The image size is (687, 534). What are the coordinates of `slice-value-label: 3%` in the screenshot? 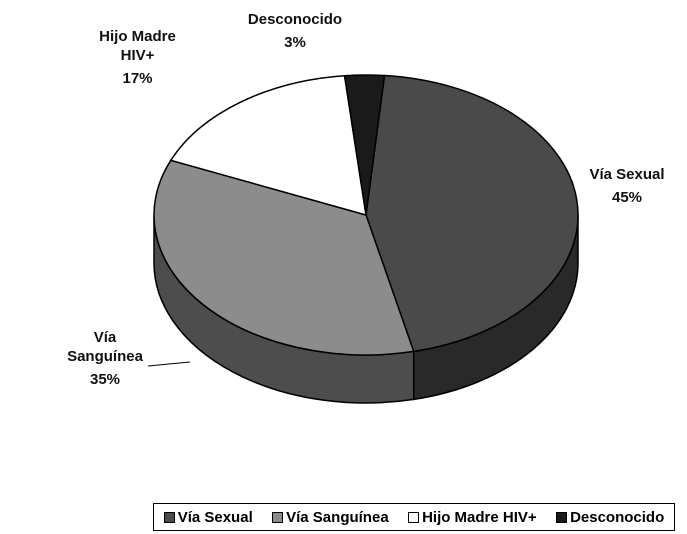 It's located at (295, 42).